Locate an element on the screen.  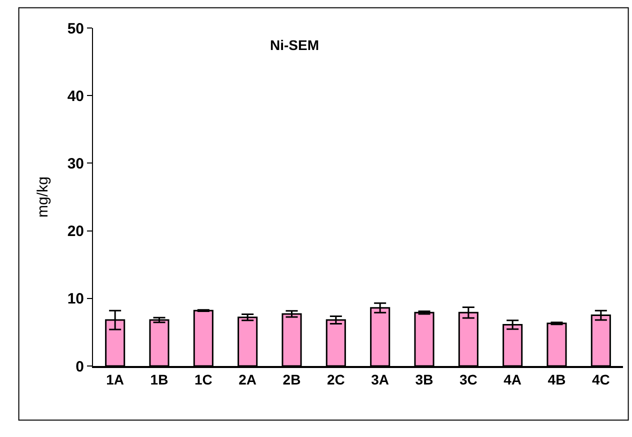
x-tick-label: 1A is located at coordinates (115, 380).